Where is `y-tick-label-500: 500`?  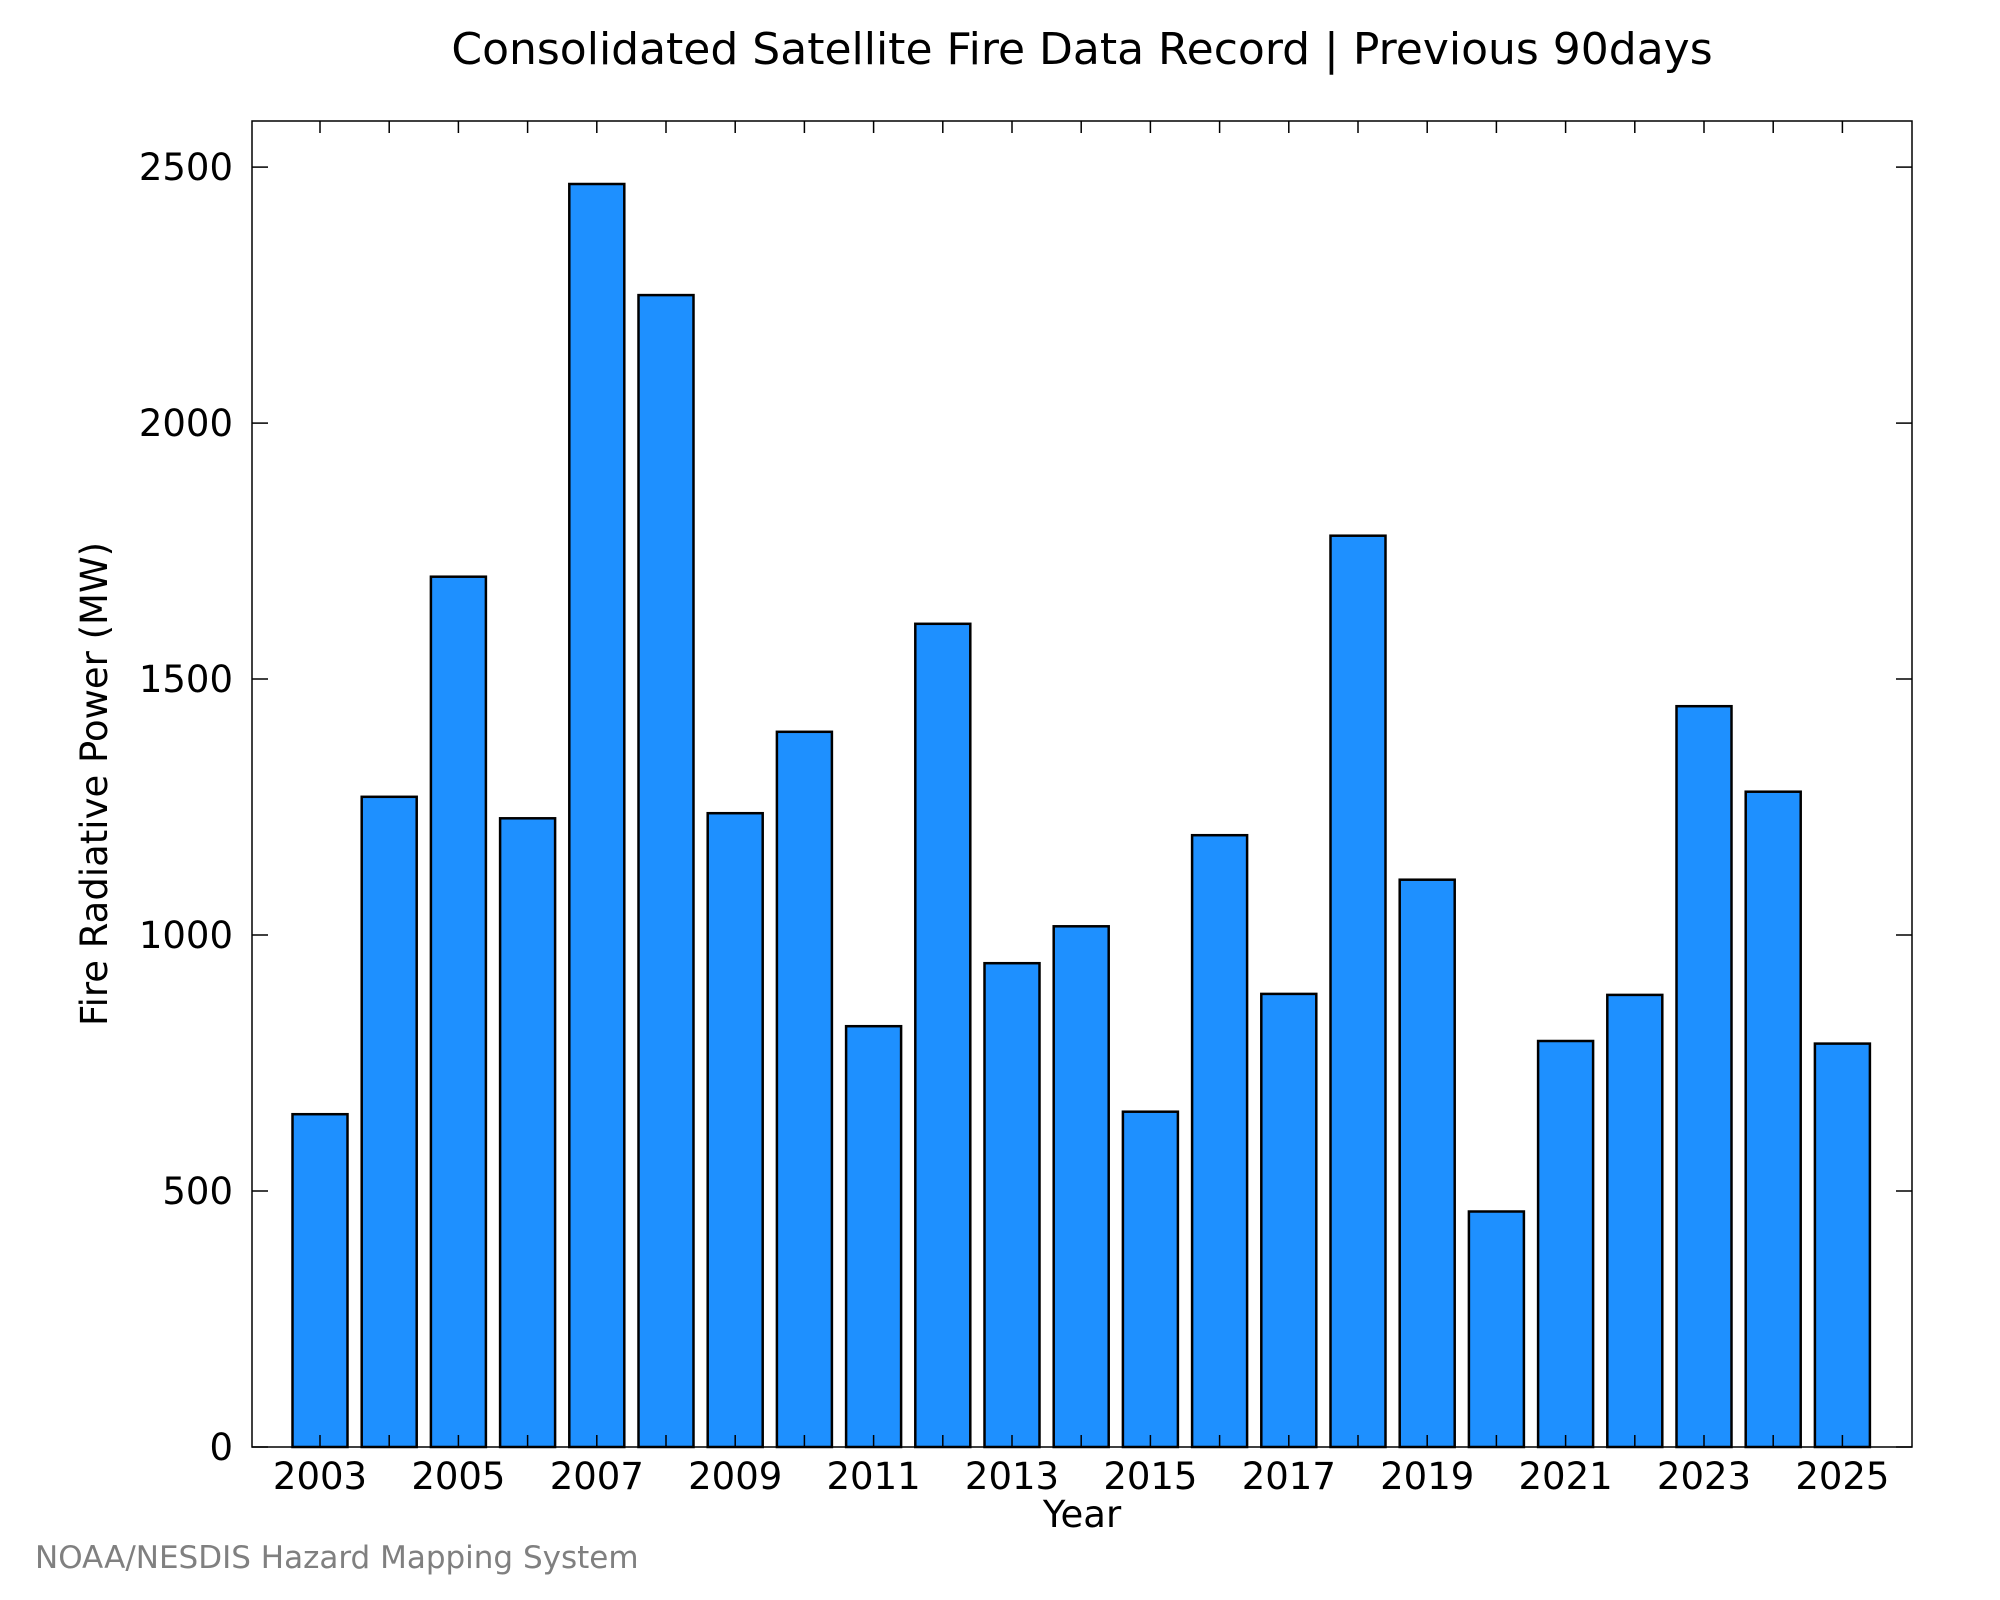 y-tick-label-500: 500 is located at coordinates (197, 1191).